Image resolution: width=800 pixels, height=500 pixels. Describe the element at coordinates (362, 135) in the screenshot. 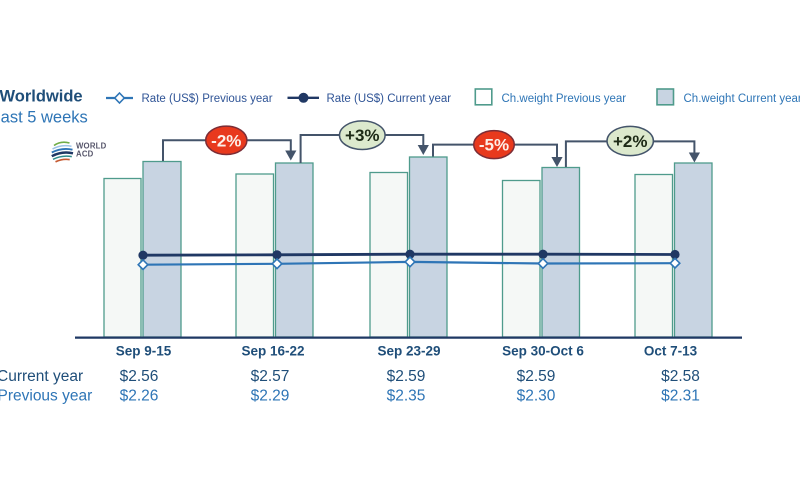

I see `svg-text: +3%` at that location.